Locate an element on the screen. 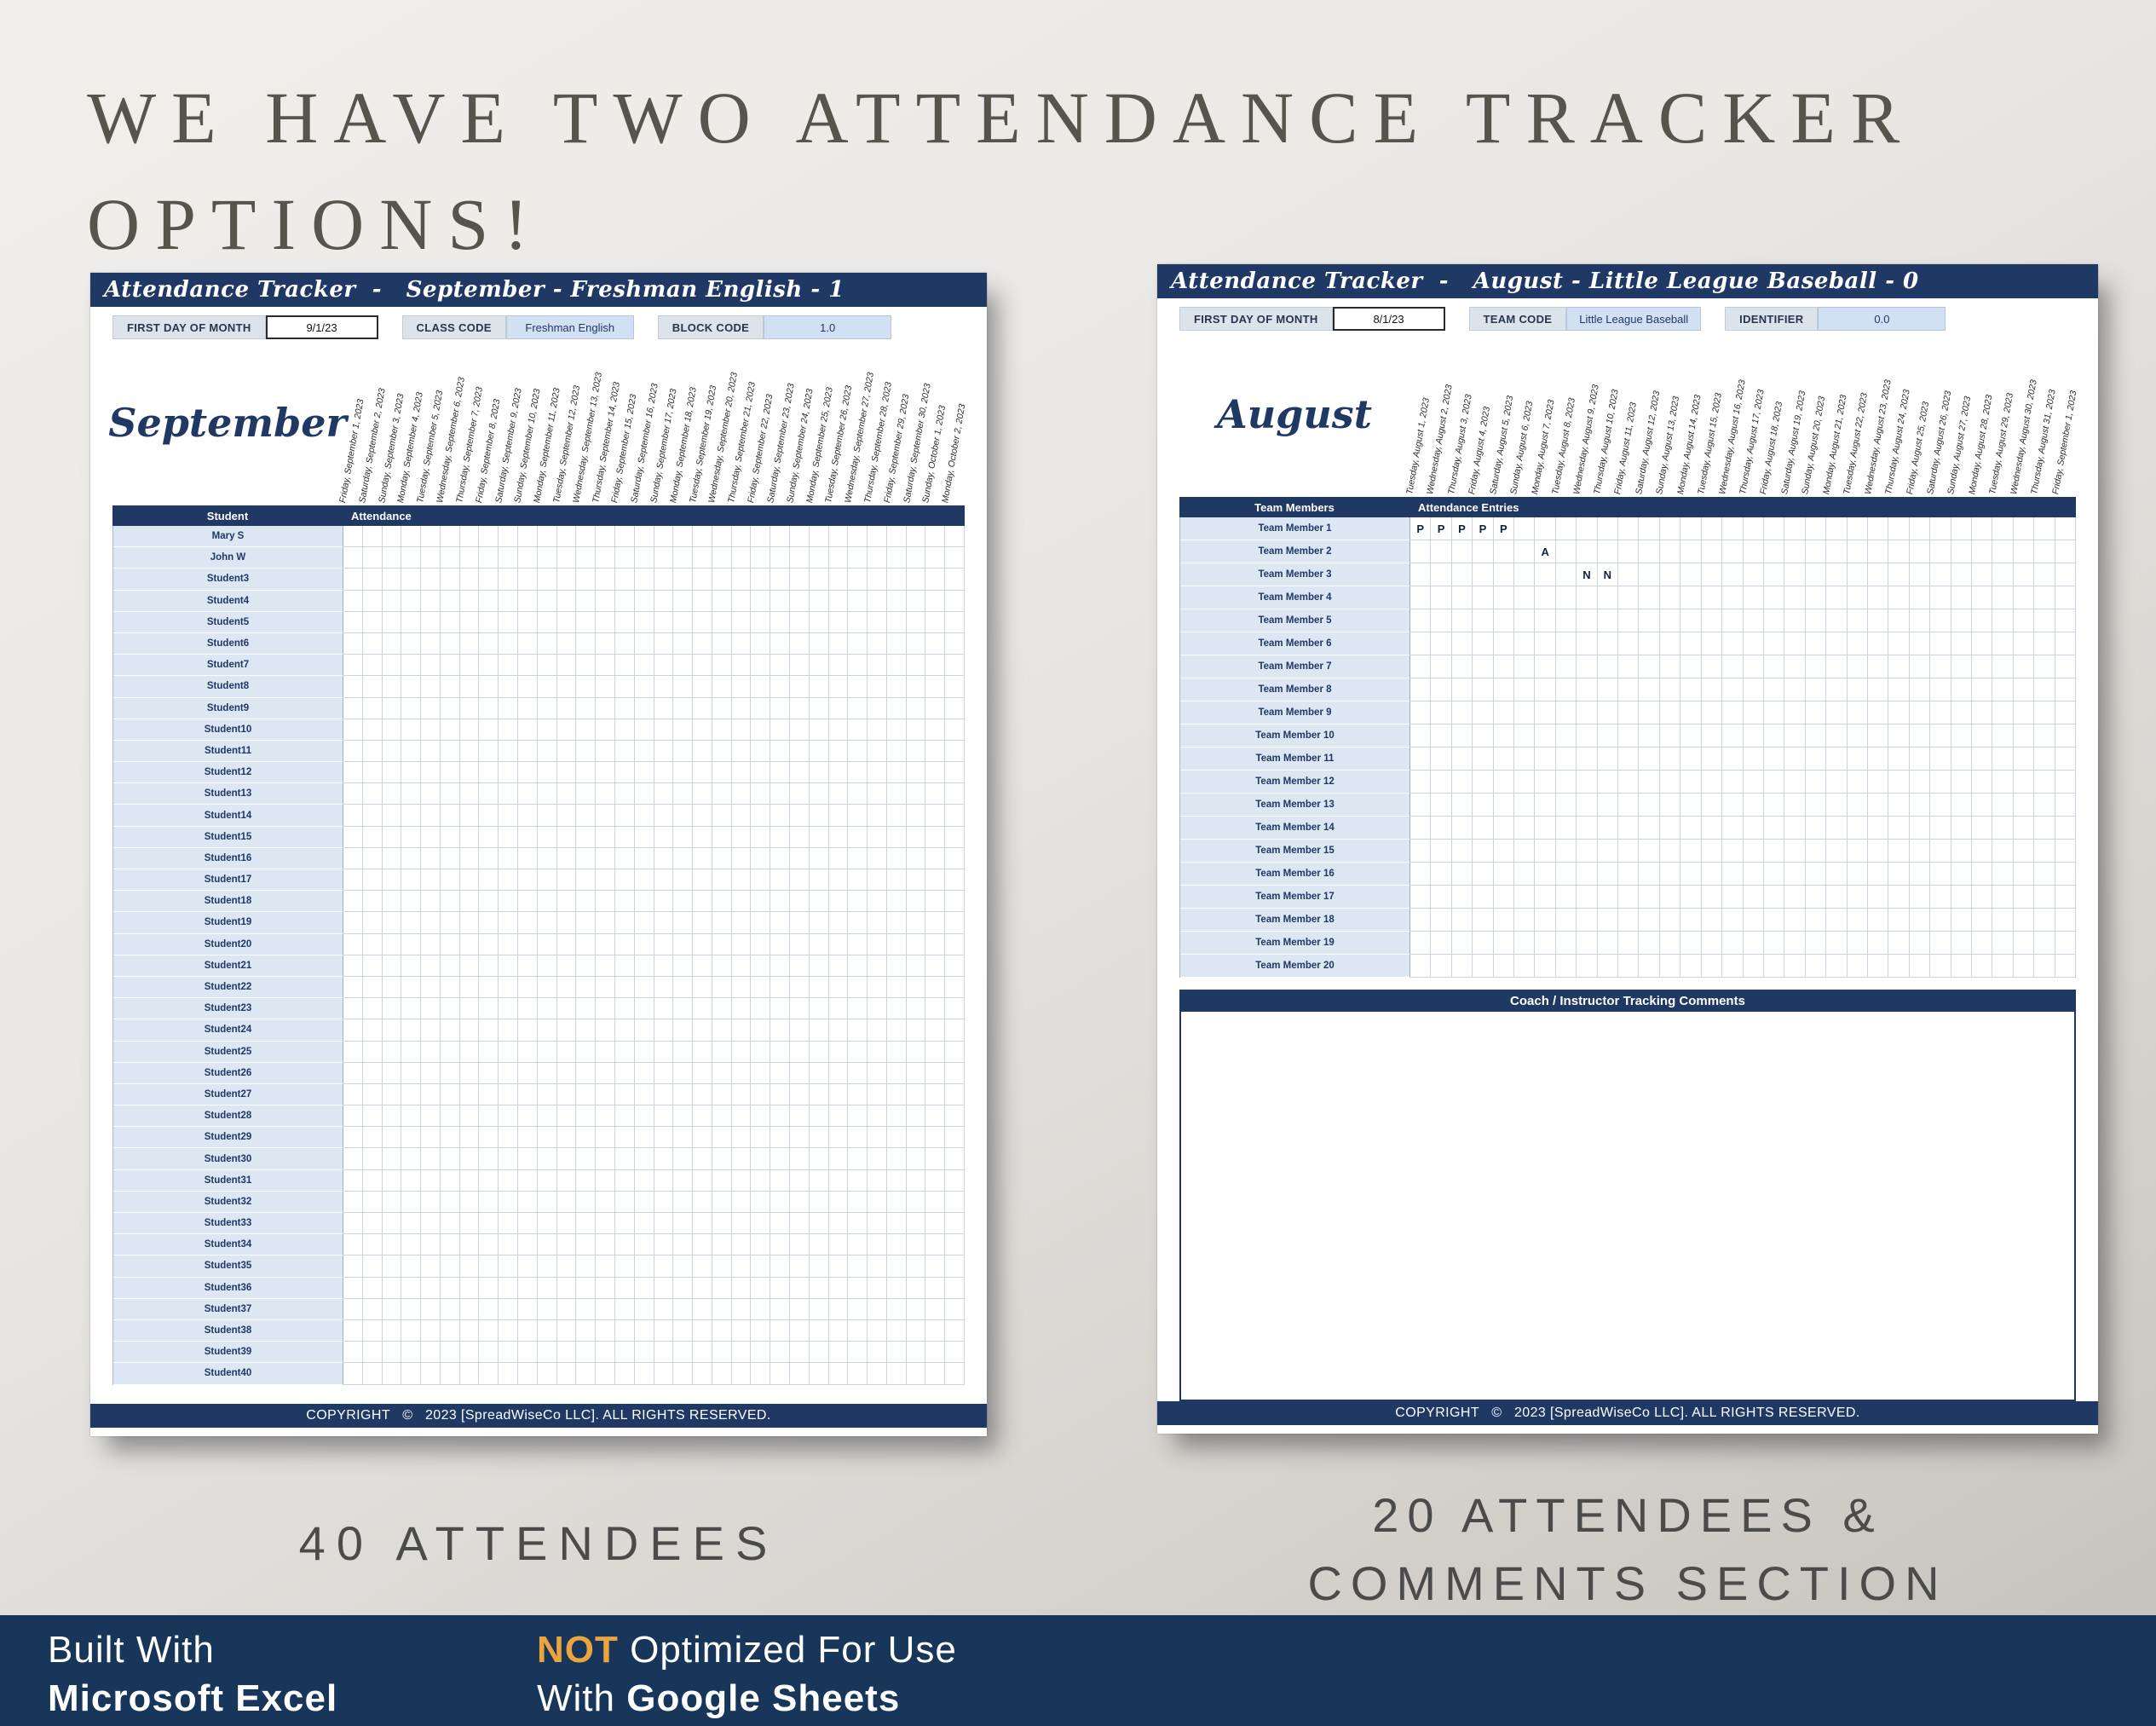 This screenshot has height=1726, width=2156. row-name-cell: Student6 is located at coordinates (228, 643).